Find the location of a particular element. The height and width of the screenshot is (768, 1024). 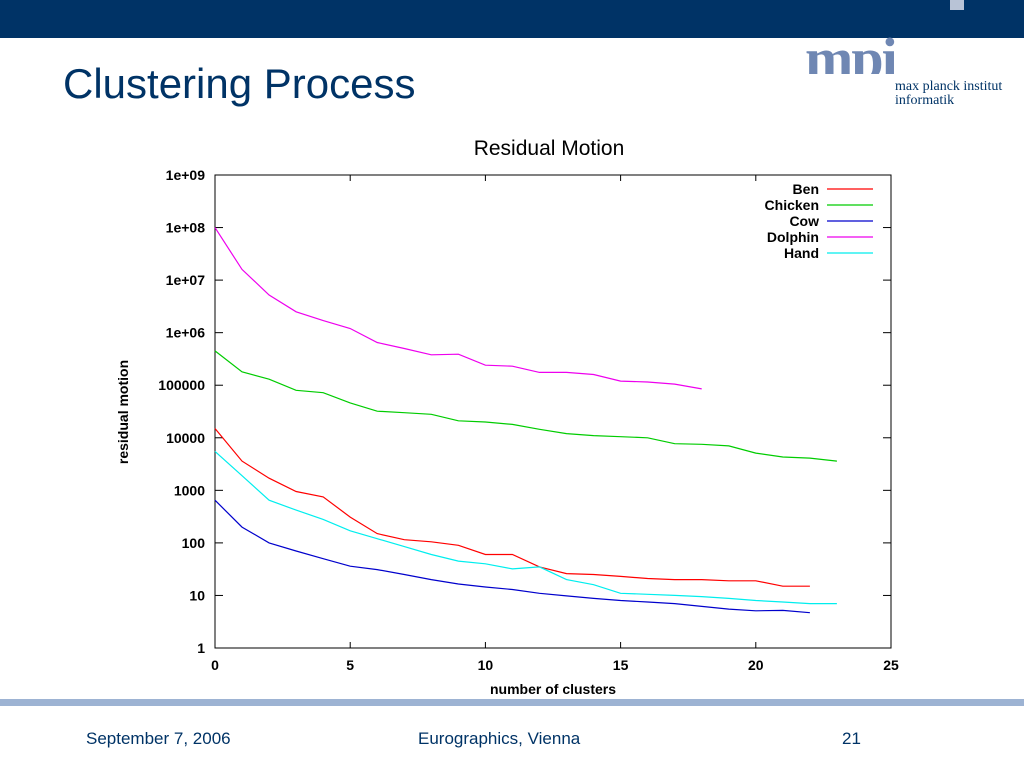

header-bar is located at coordinates (512, 19).